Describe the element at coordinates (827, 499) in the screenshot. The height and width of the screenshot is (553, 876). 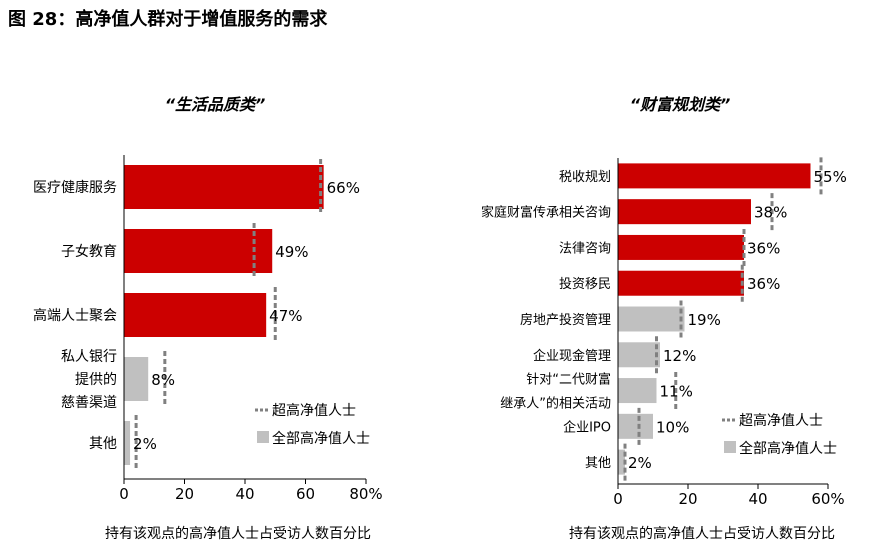
I see `x-tick-label: 60%` at that location.